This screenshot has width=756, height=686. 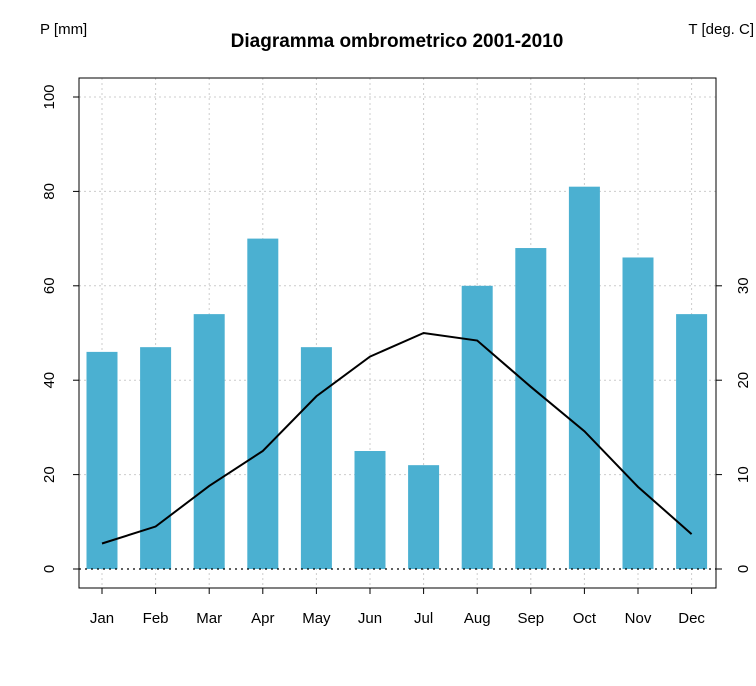 I want to click on precipitation-bar-may, so click(x=316, y=458).